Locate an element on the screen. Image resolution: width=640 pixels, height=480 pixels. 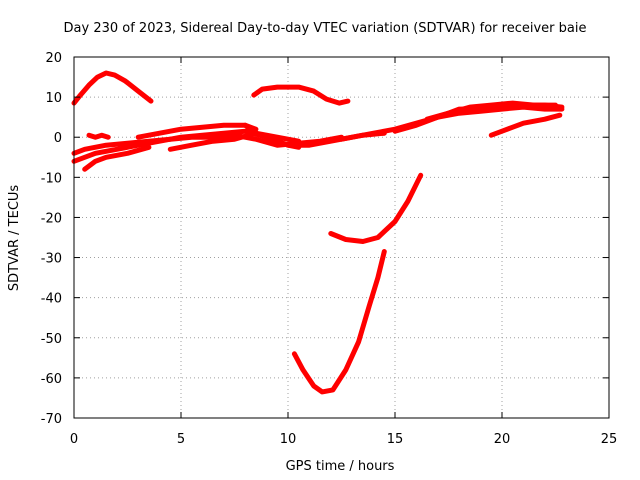
x-axis-tick-labels: 0 5 10 15 20 25 is located at coordinates (343, 439).